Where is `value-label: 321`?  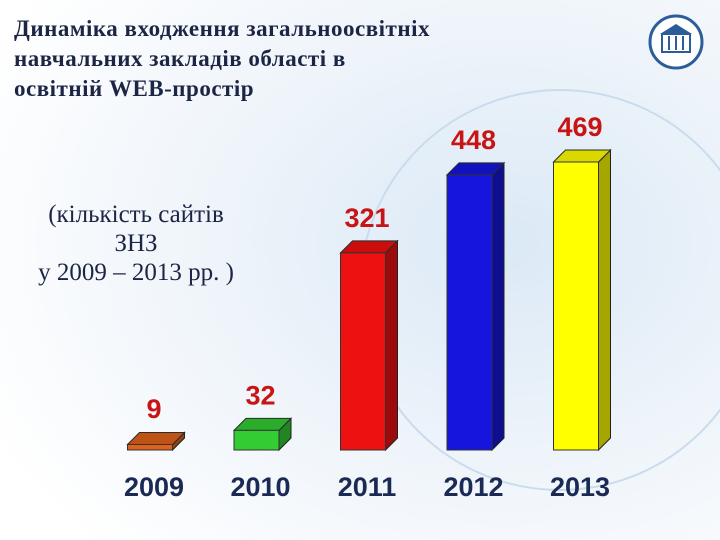 value-label: 321 is located at coordinates (366, 218).